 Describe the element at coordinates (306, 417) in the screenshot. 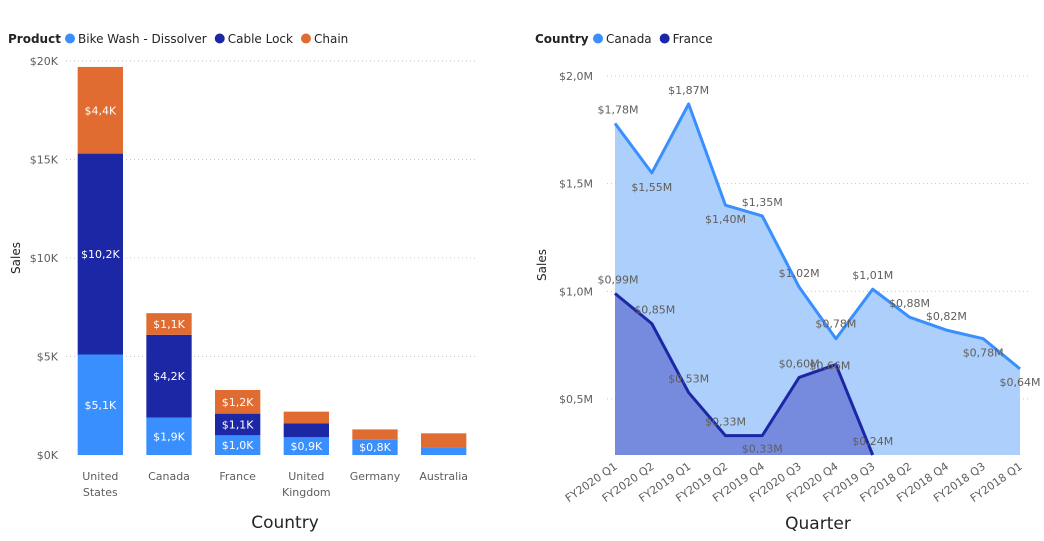

I see `bar-chain-united-kingdom` at that location.